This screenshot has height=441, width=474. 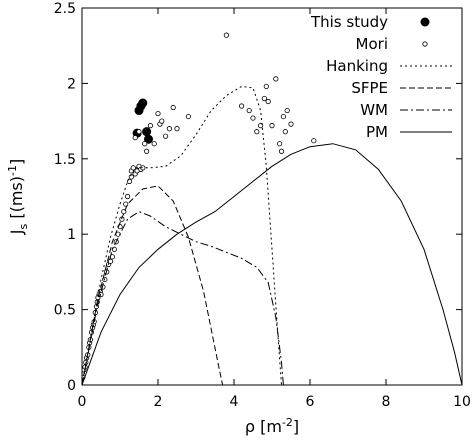 I want to click on x-tick-label: 0, so click(x=82, y=402).